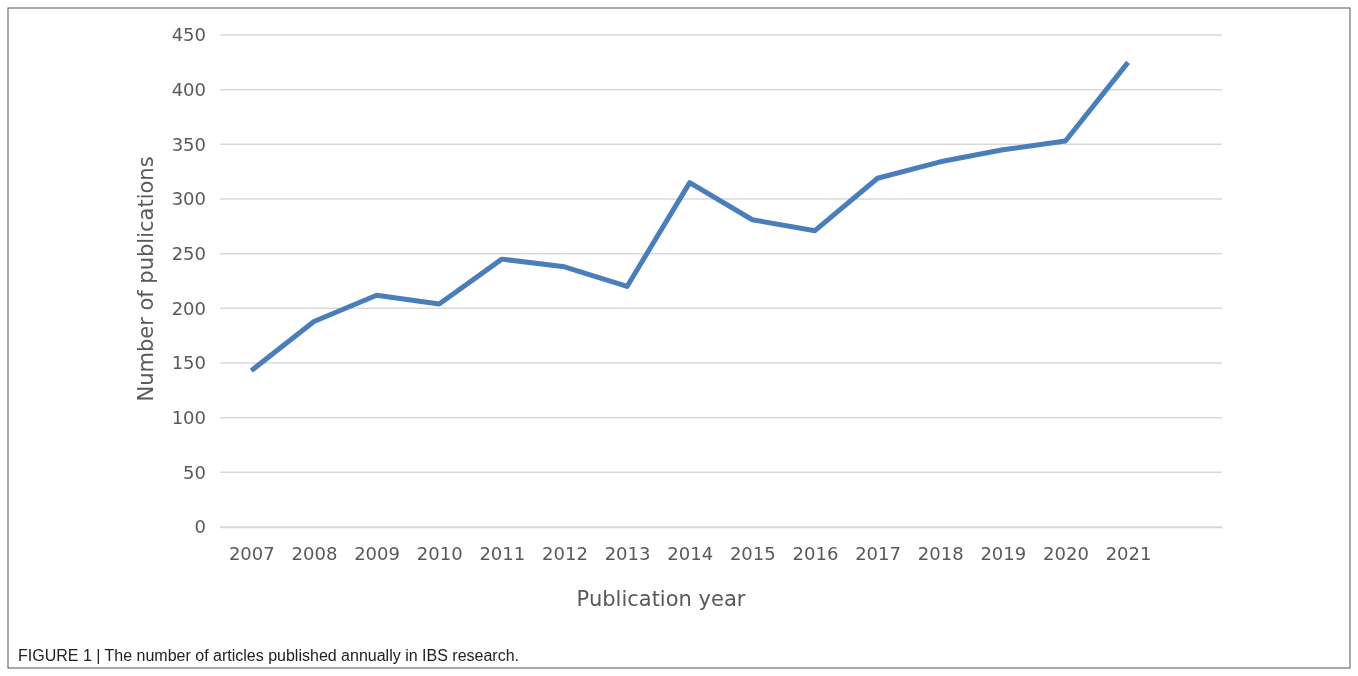 This screenshot has width=1358, height=676. I want to click on caption: FIGURE 1 | The number of articles published annually in IBS research., so click(268, 655).